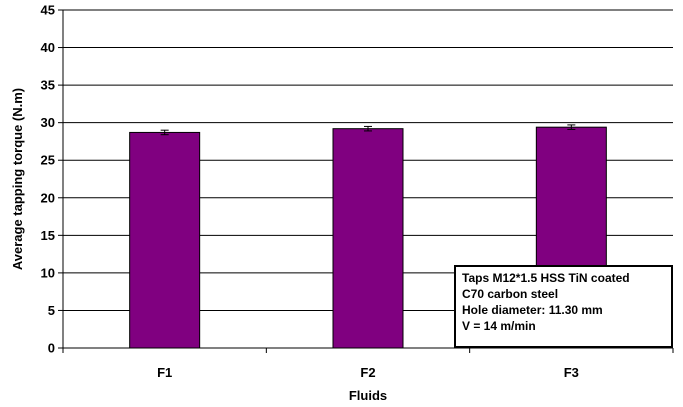 Image resolution: width=683 pixels, height=407 pixels. What do you see at coordinates (571, 127) in the screenshot?
I see `error-bar-F3` at bounding box center [571, 127].